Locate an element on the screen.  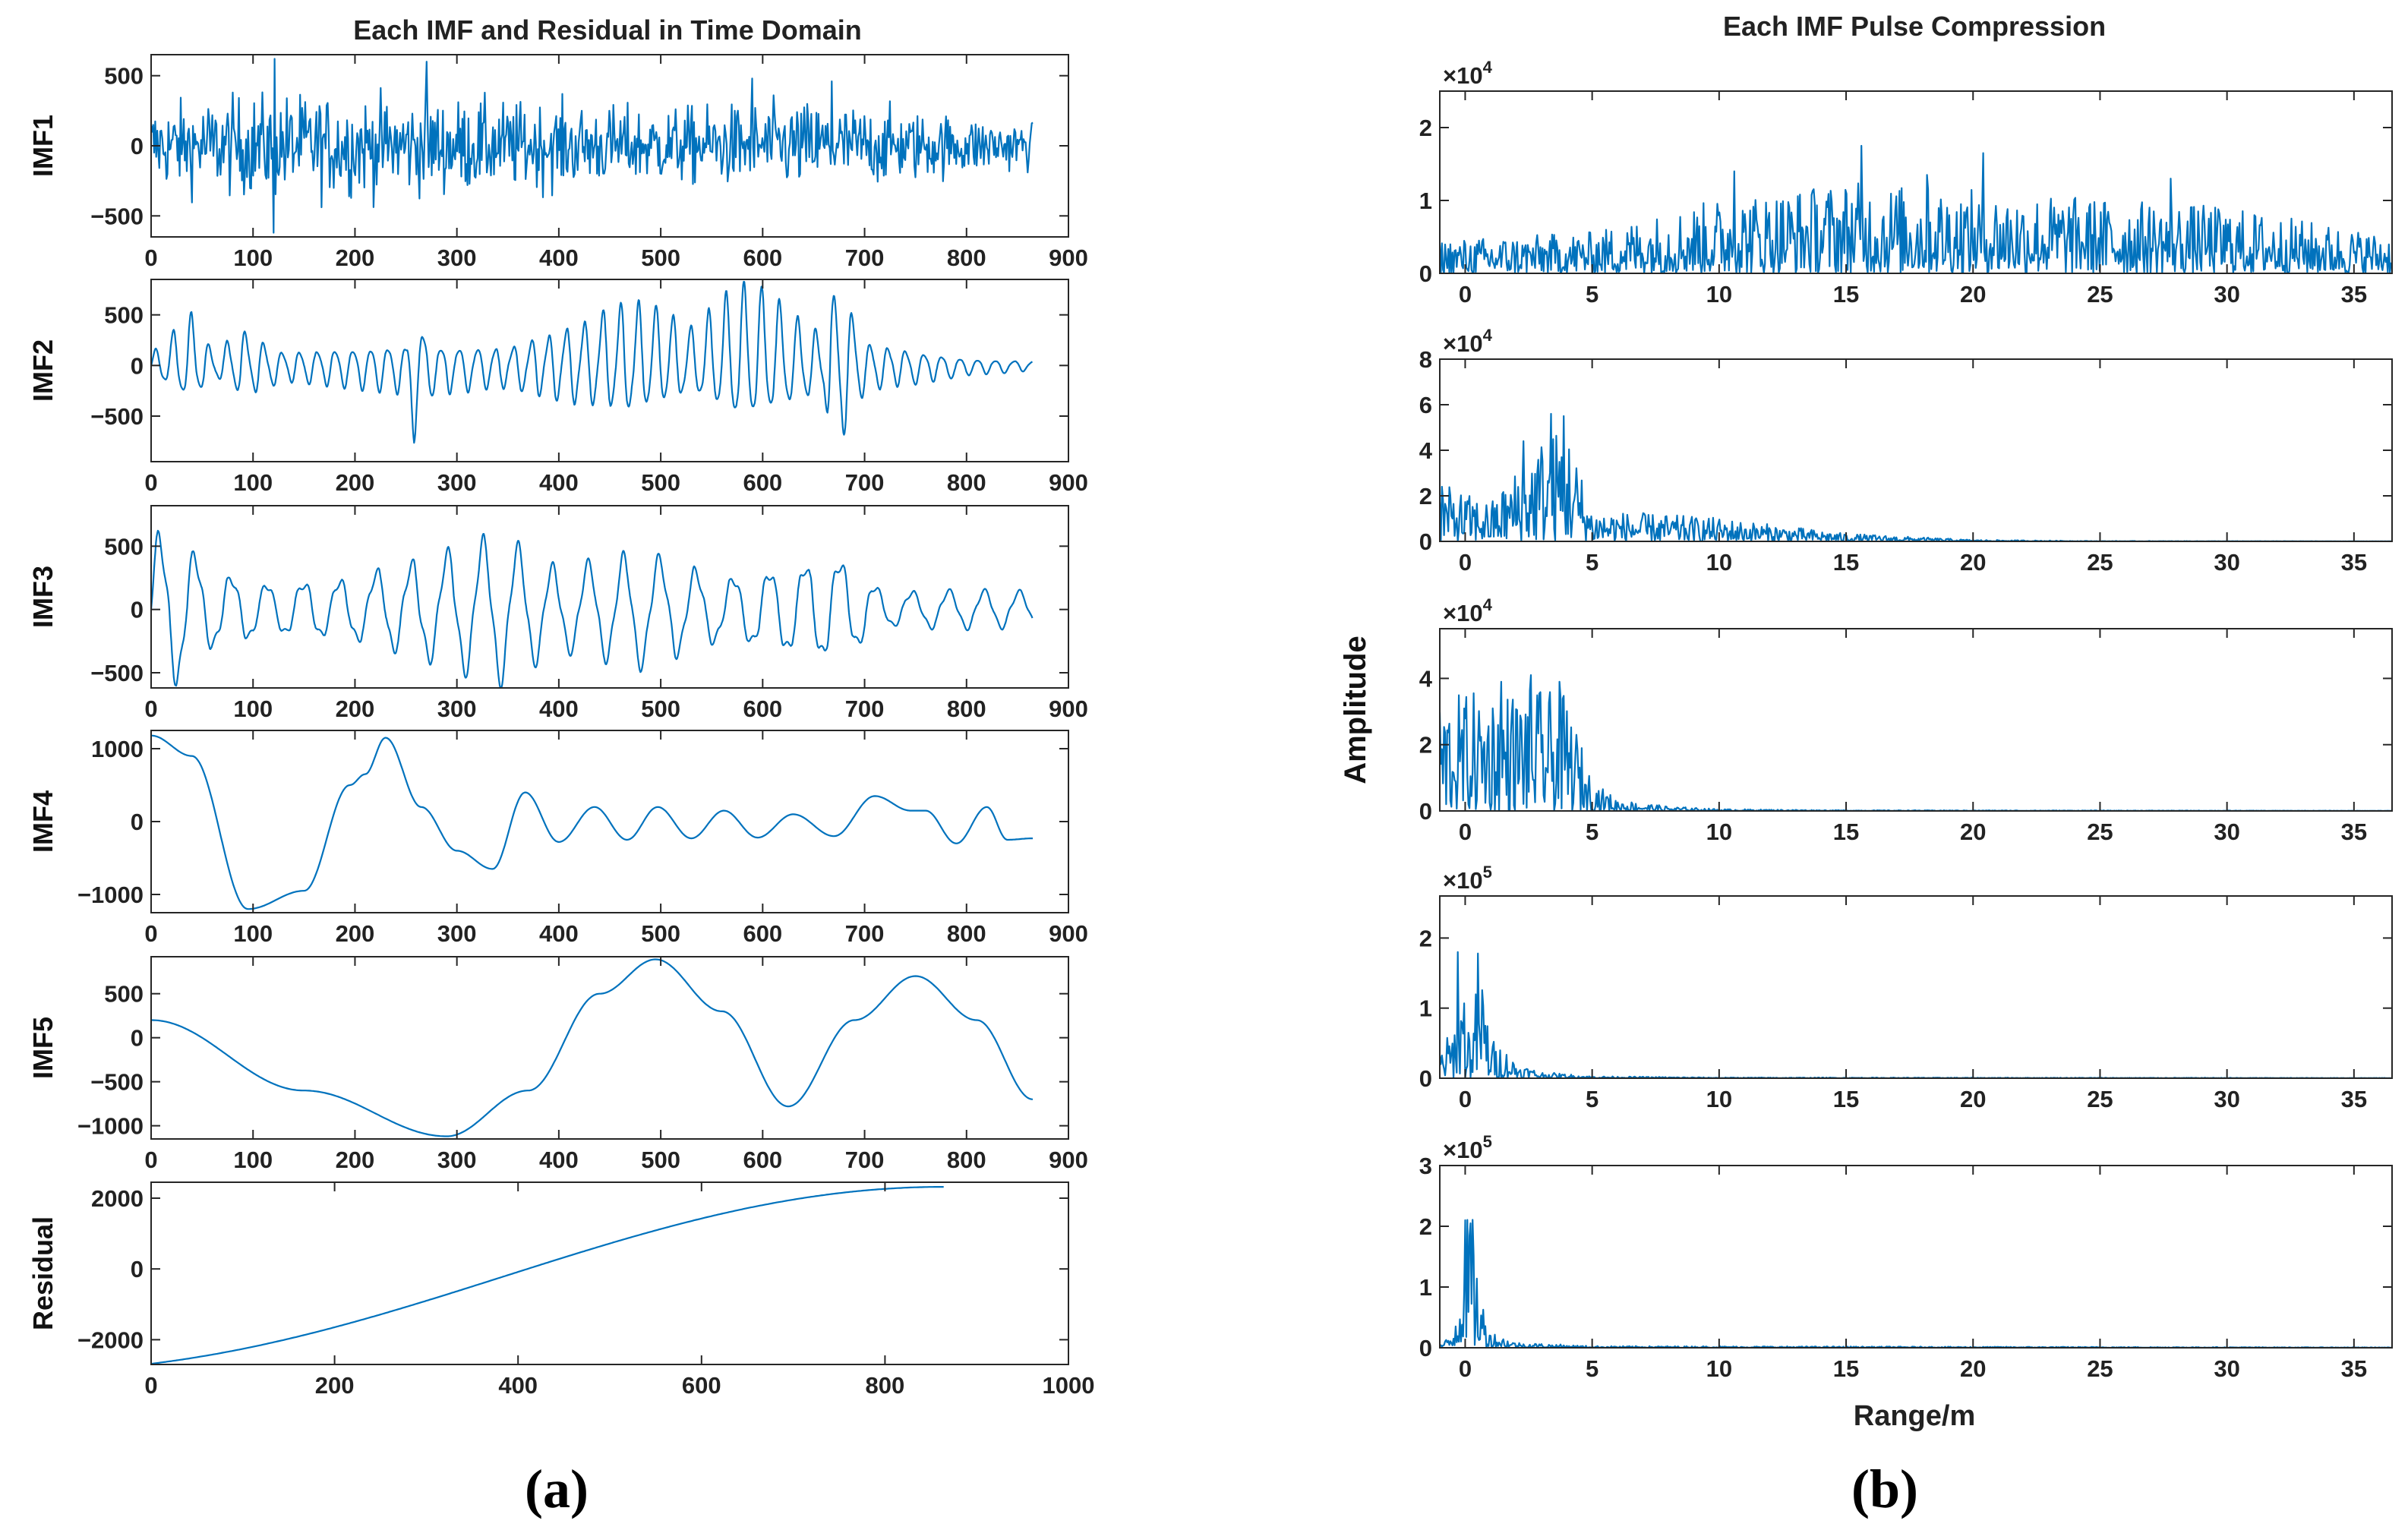
axes-frame-imf2 is located at coordinates (609, 370).